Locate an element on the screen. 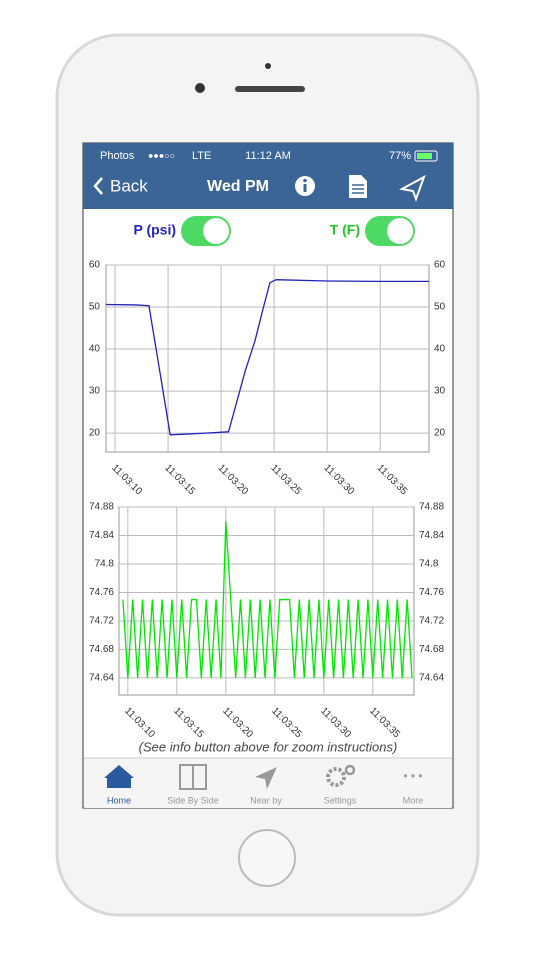 The height and width of the screenshot is (955, 534). camera is located at coordinates (200, 88).